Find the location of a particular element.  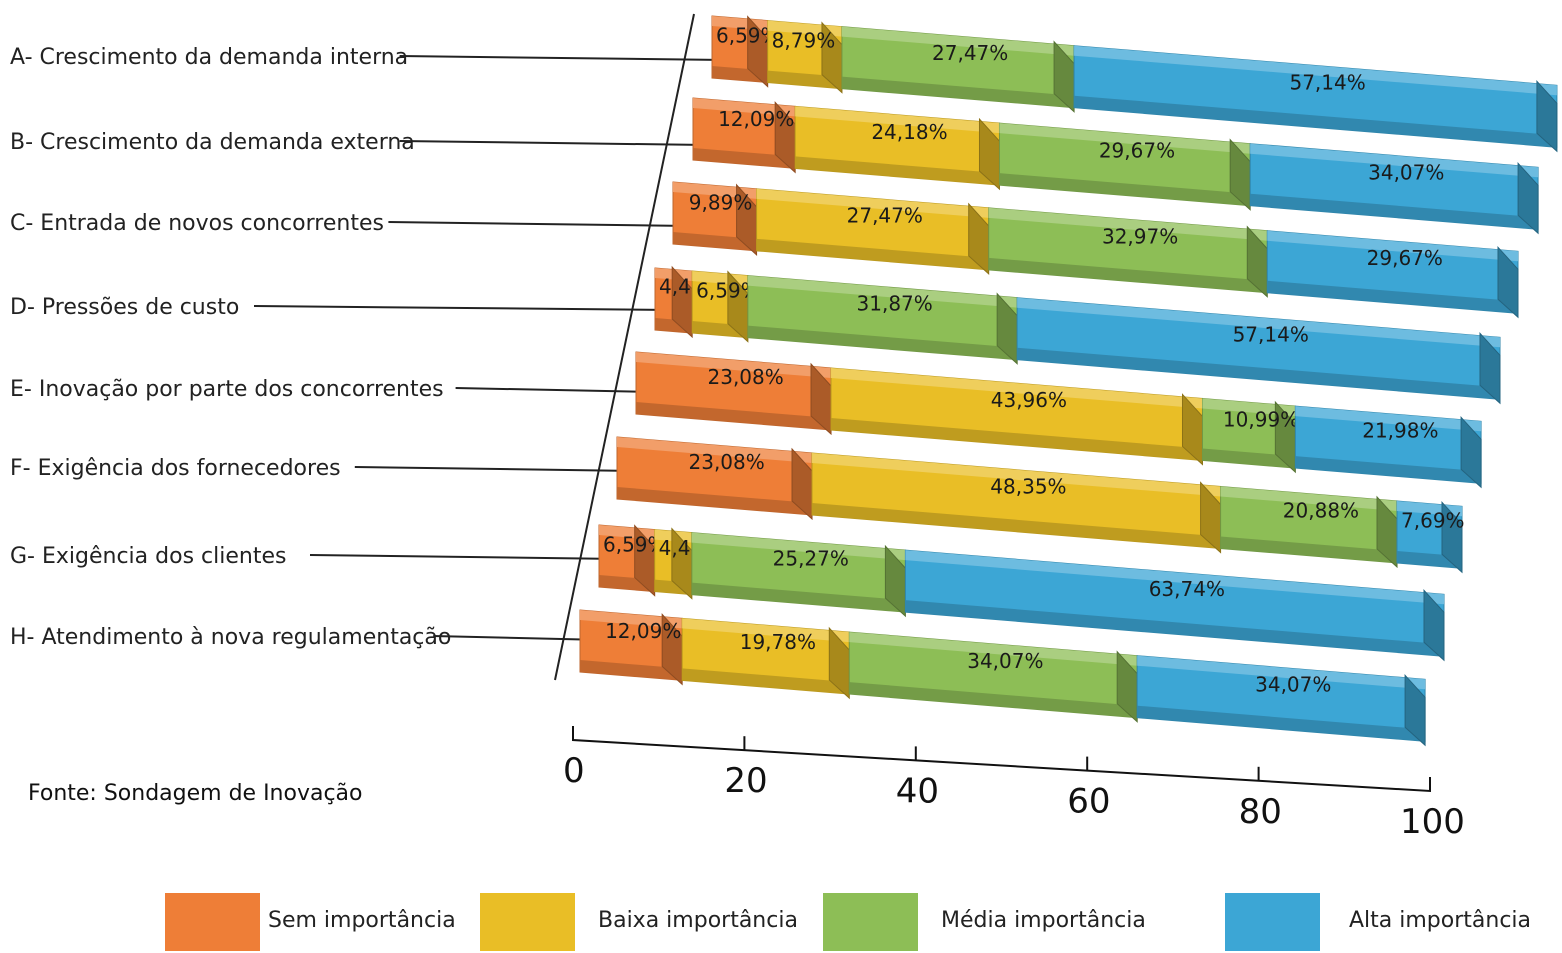

legend-label: Sem importância is located at coordinates (362, 920).